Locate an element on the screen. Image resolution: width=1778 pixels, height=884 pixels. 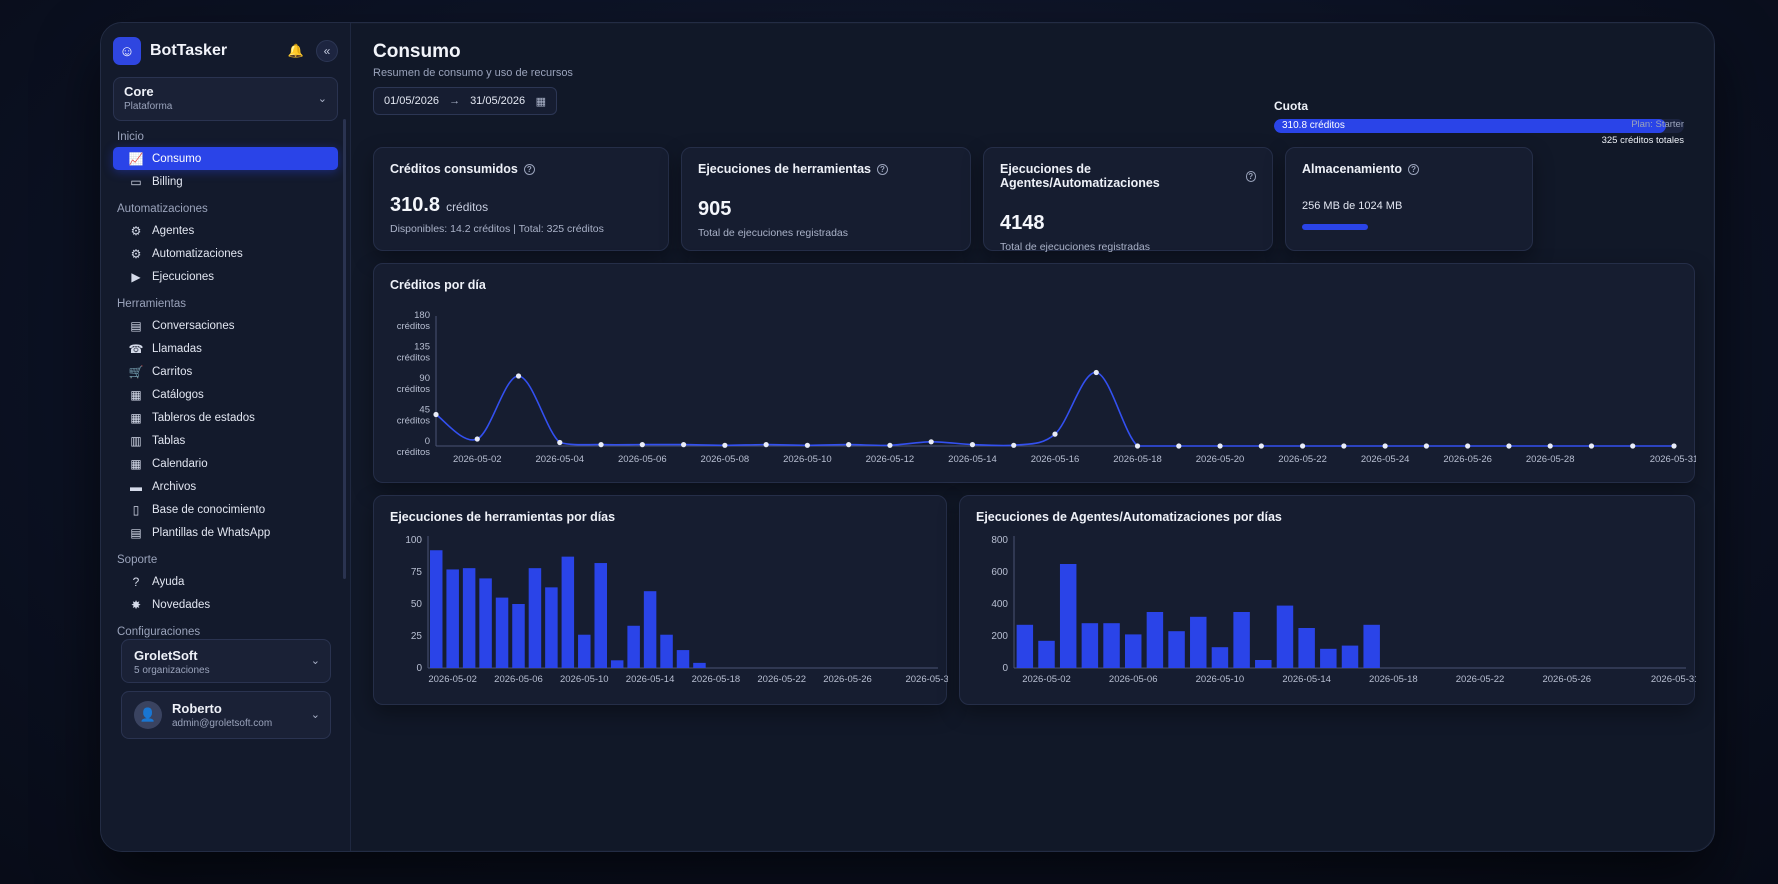
sidebar-item-billing: ▭ Billing is located at coordinates (225, 181).